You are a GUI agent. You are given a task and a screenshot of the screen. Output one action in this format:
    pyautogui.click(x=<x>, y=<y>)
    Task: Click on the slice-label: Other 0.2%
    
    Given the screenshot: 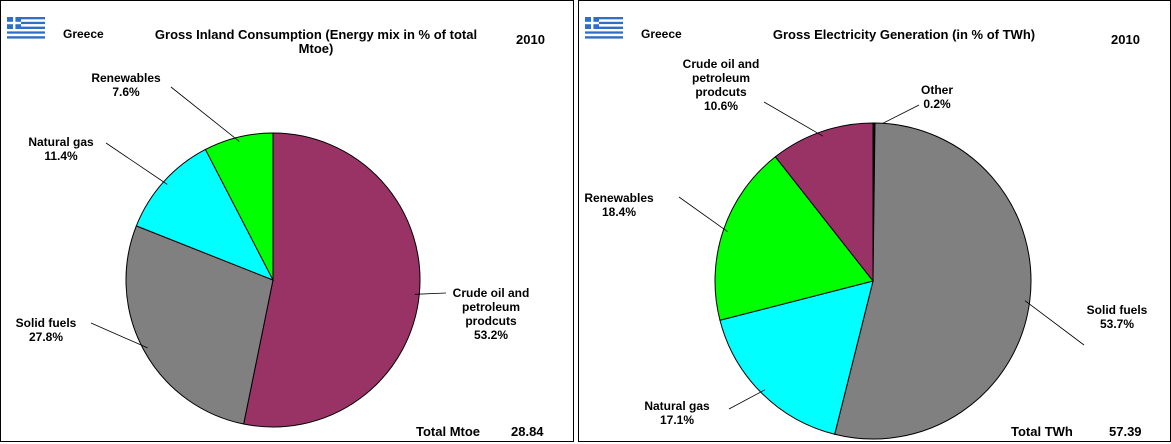 What is the action you would take?
    pyautogui.click(x=937, y=97)
    